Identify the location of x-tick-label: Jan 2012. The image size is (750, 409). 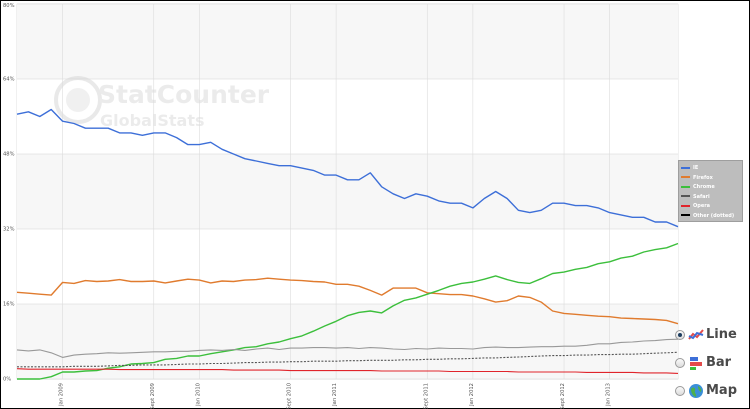
(472, 395).